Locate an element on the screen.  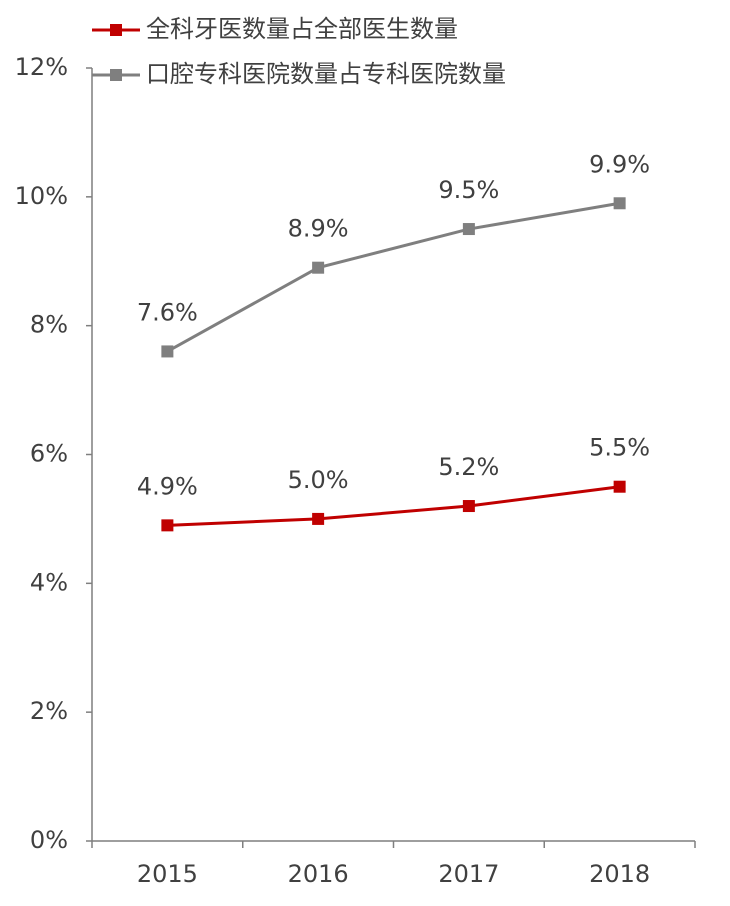
y-tick-label: 6% is located at coordinates (49, 454).